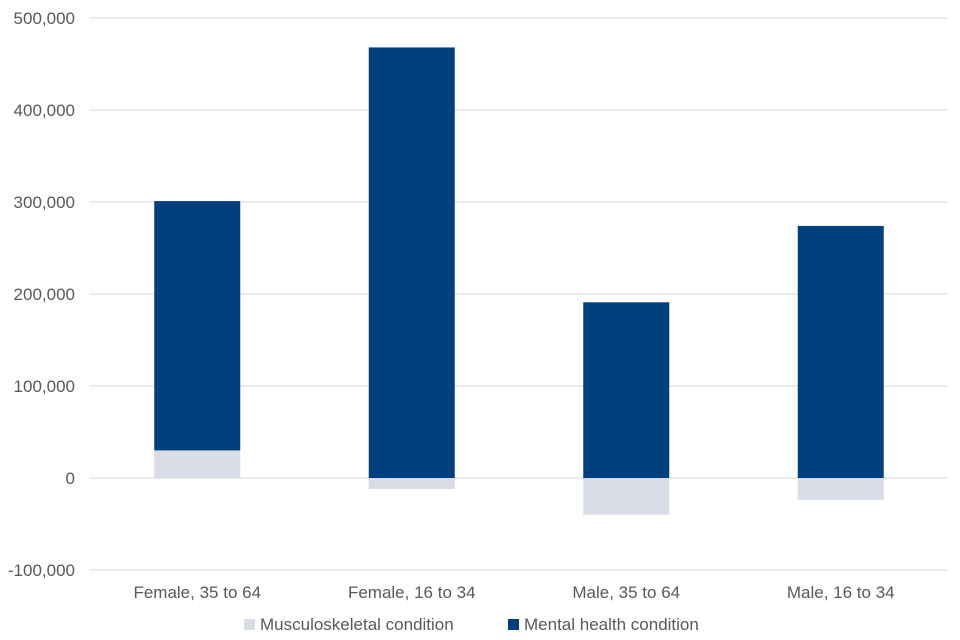  What do you see at coordinates (44, 110) in the screenshot?
I see `y-tick-label: 400,000` at bounding box center [44, 110].